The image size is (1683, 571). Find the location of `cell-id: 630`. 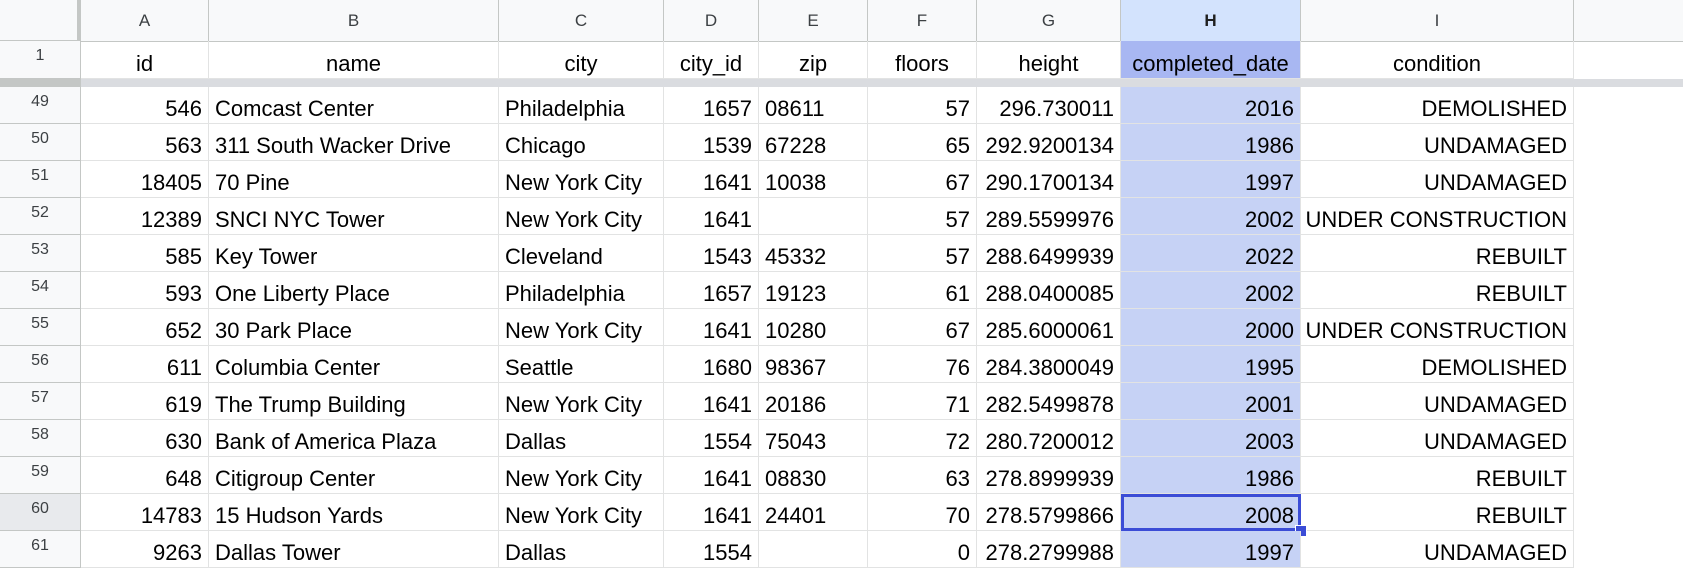

cell-id: 630 is located at coordinates (145, 438).